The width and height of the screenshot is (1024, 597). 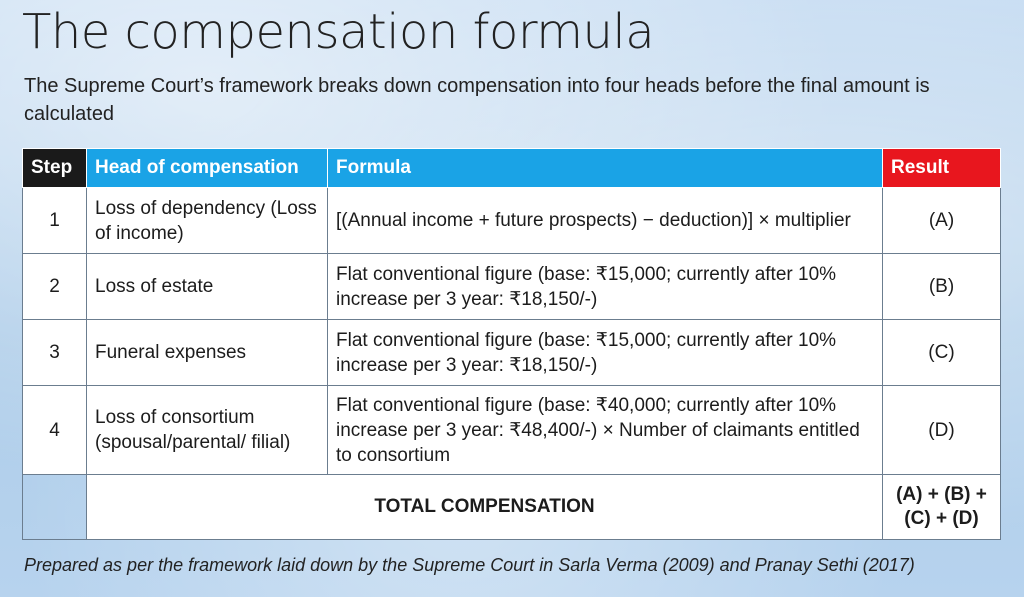 What do you see at coordinates (941, 352) in the screenshot?
I see `result-cell: (C)` at bounding box center [941, 352].